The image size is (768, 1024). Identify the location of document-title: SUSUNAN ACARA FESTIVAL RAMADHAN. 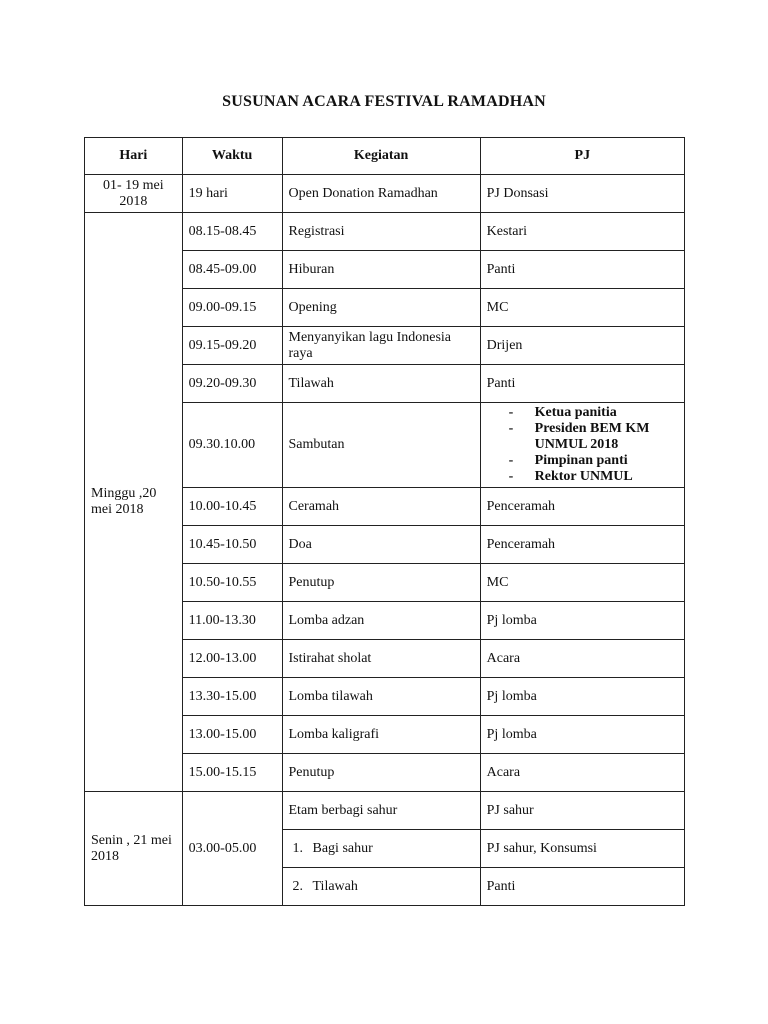
(384, 101).